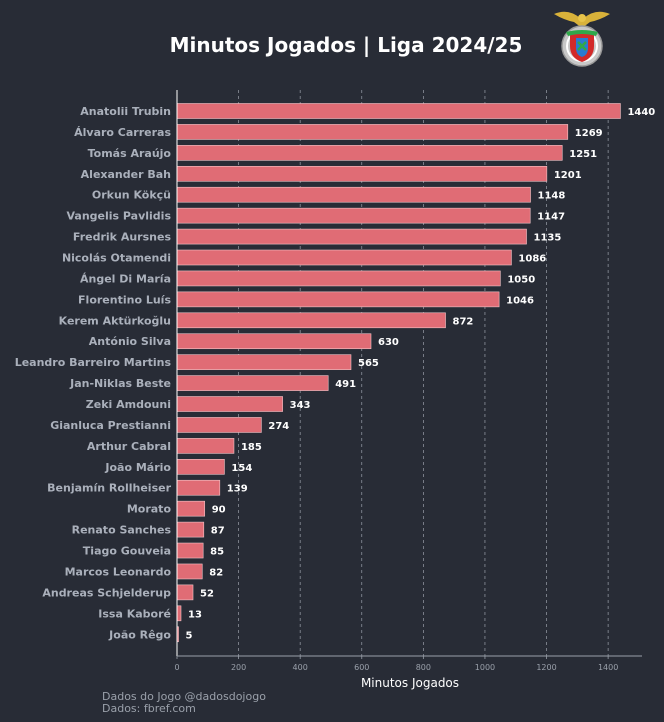  What do you see at coordinates (116, 258) in the screenshot?
I see `y-tick-label: Nicolás Otamendi` at bounding box center [116, 258].